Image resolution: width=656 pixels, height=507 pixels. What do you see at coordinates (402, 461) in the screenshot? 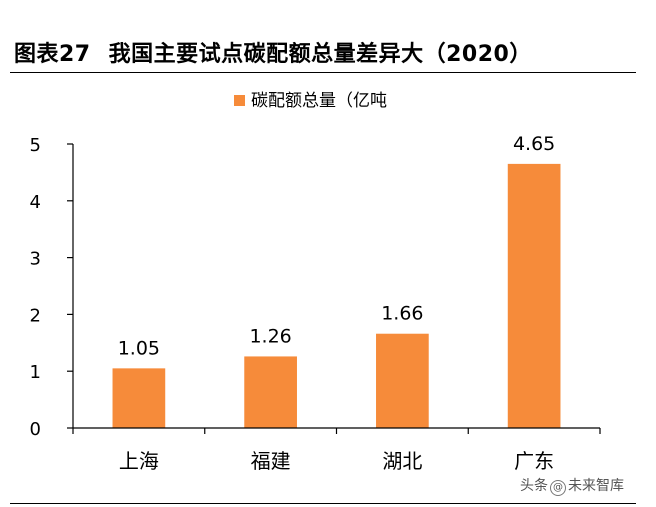
I see `x-category-label: 湖北` at bounding box center [402, 461].